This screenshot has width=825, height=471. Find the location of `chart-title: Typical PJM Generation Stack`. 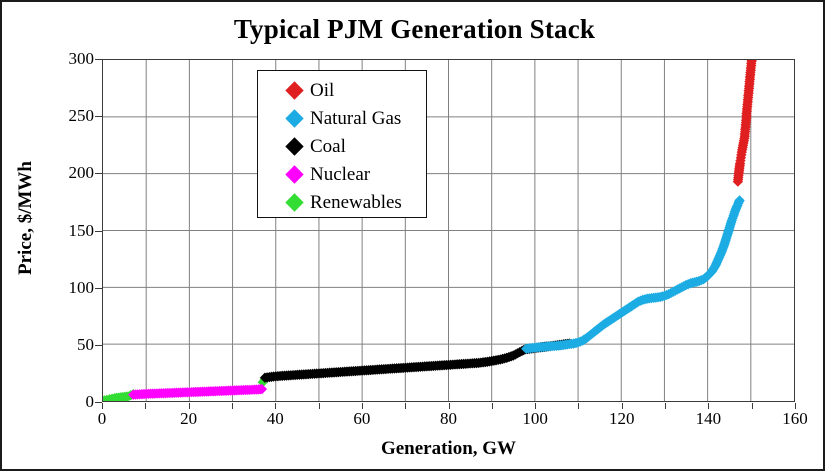

chart-title: Typical PJM Generation Stack is located at coordinates (414, 29).